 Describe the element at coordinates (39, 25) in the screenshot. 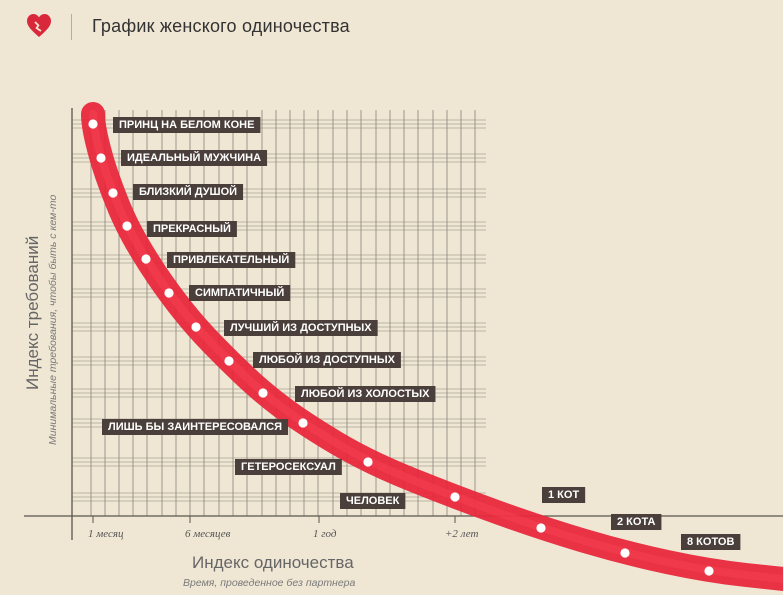

I see `heart-broken-icon` at that location.